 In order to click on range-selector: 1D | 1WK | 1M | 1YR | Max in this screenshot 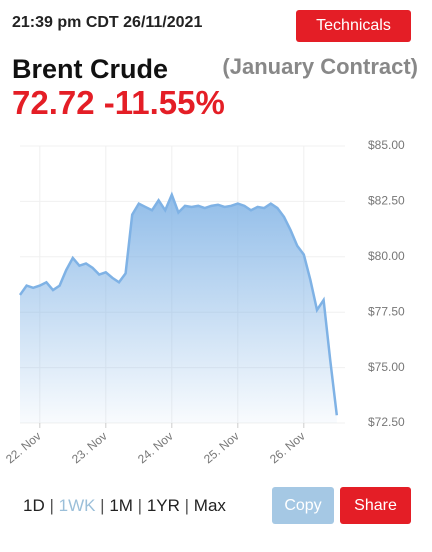, I will do `click(124, 506)`.